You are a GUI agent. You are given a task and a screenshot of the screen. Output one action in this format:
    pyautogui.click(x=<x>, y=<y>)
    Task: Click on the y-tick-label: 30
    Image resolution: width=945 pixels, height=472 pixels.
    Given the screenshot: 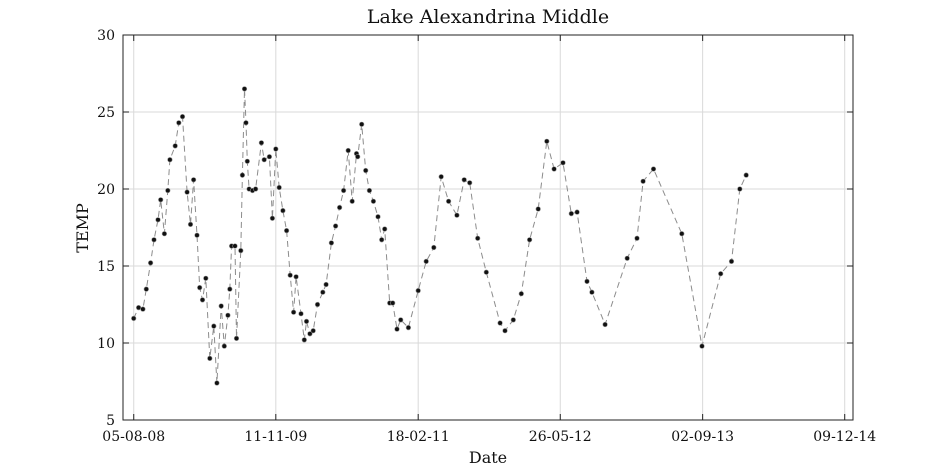 What is the action you would take?
    pyautogui.click(x=106, y=36)
    